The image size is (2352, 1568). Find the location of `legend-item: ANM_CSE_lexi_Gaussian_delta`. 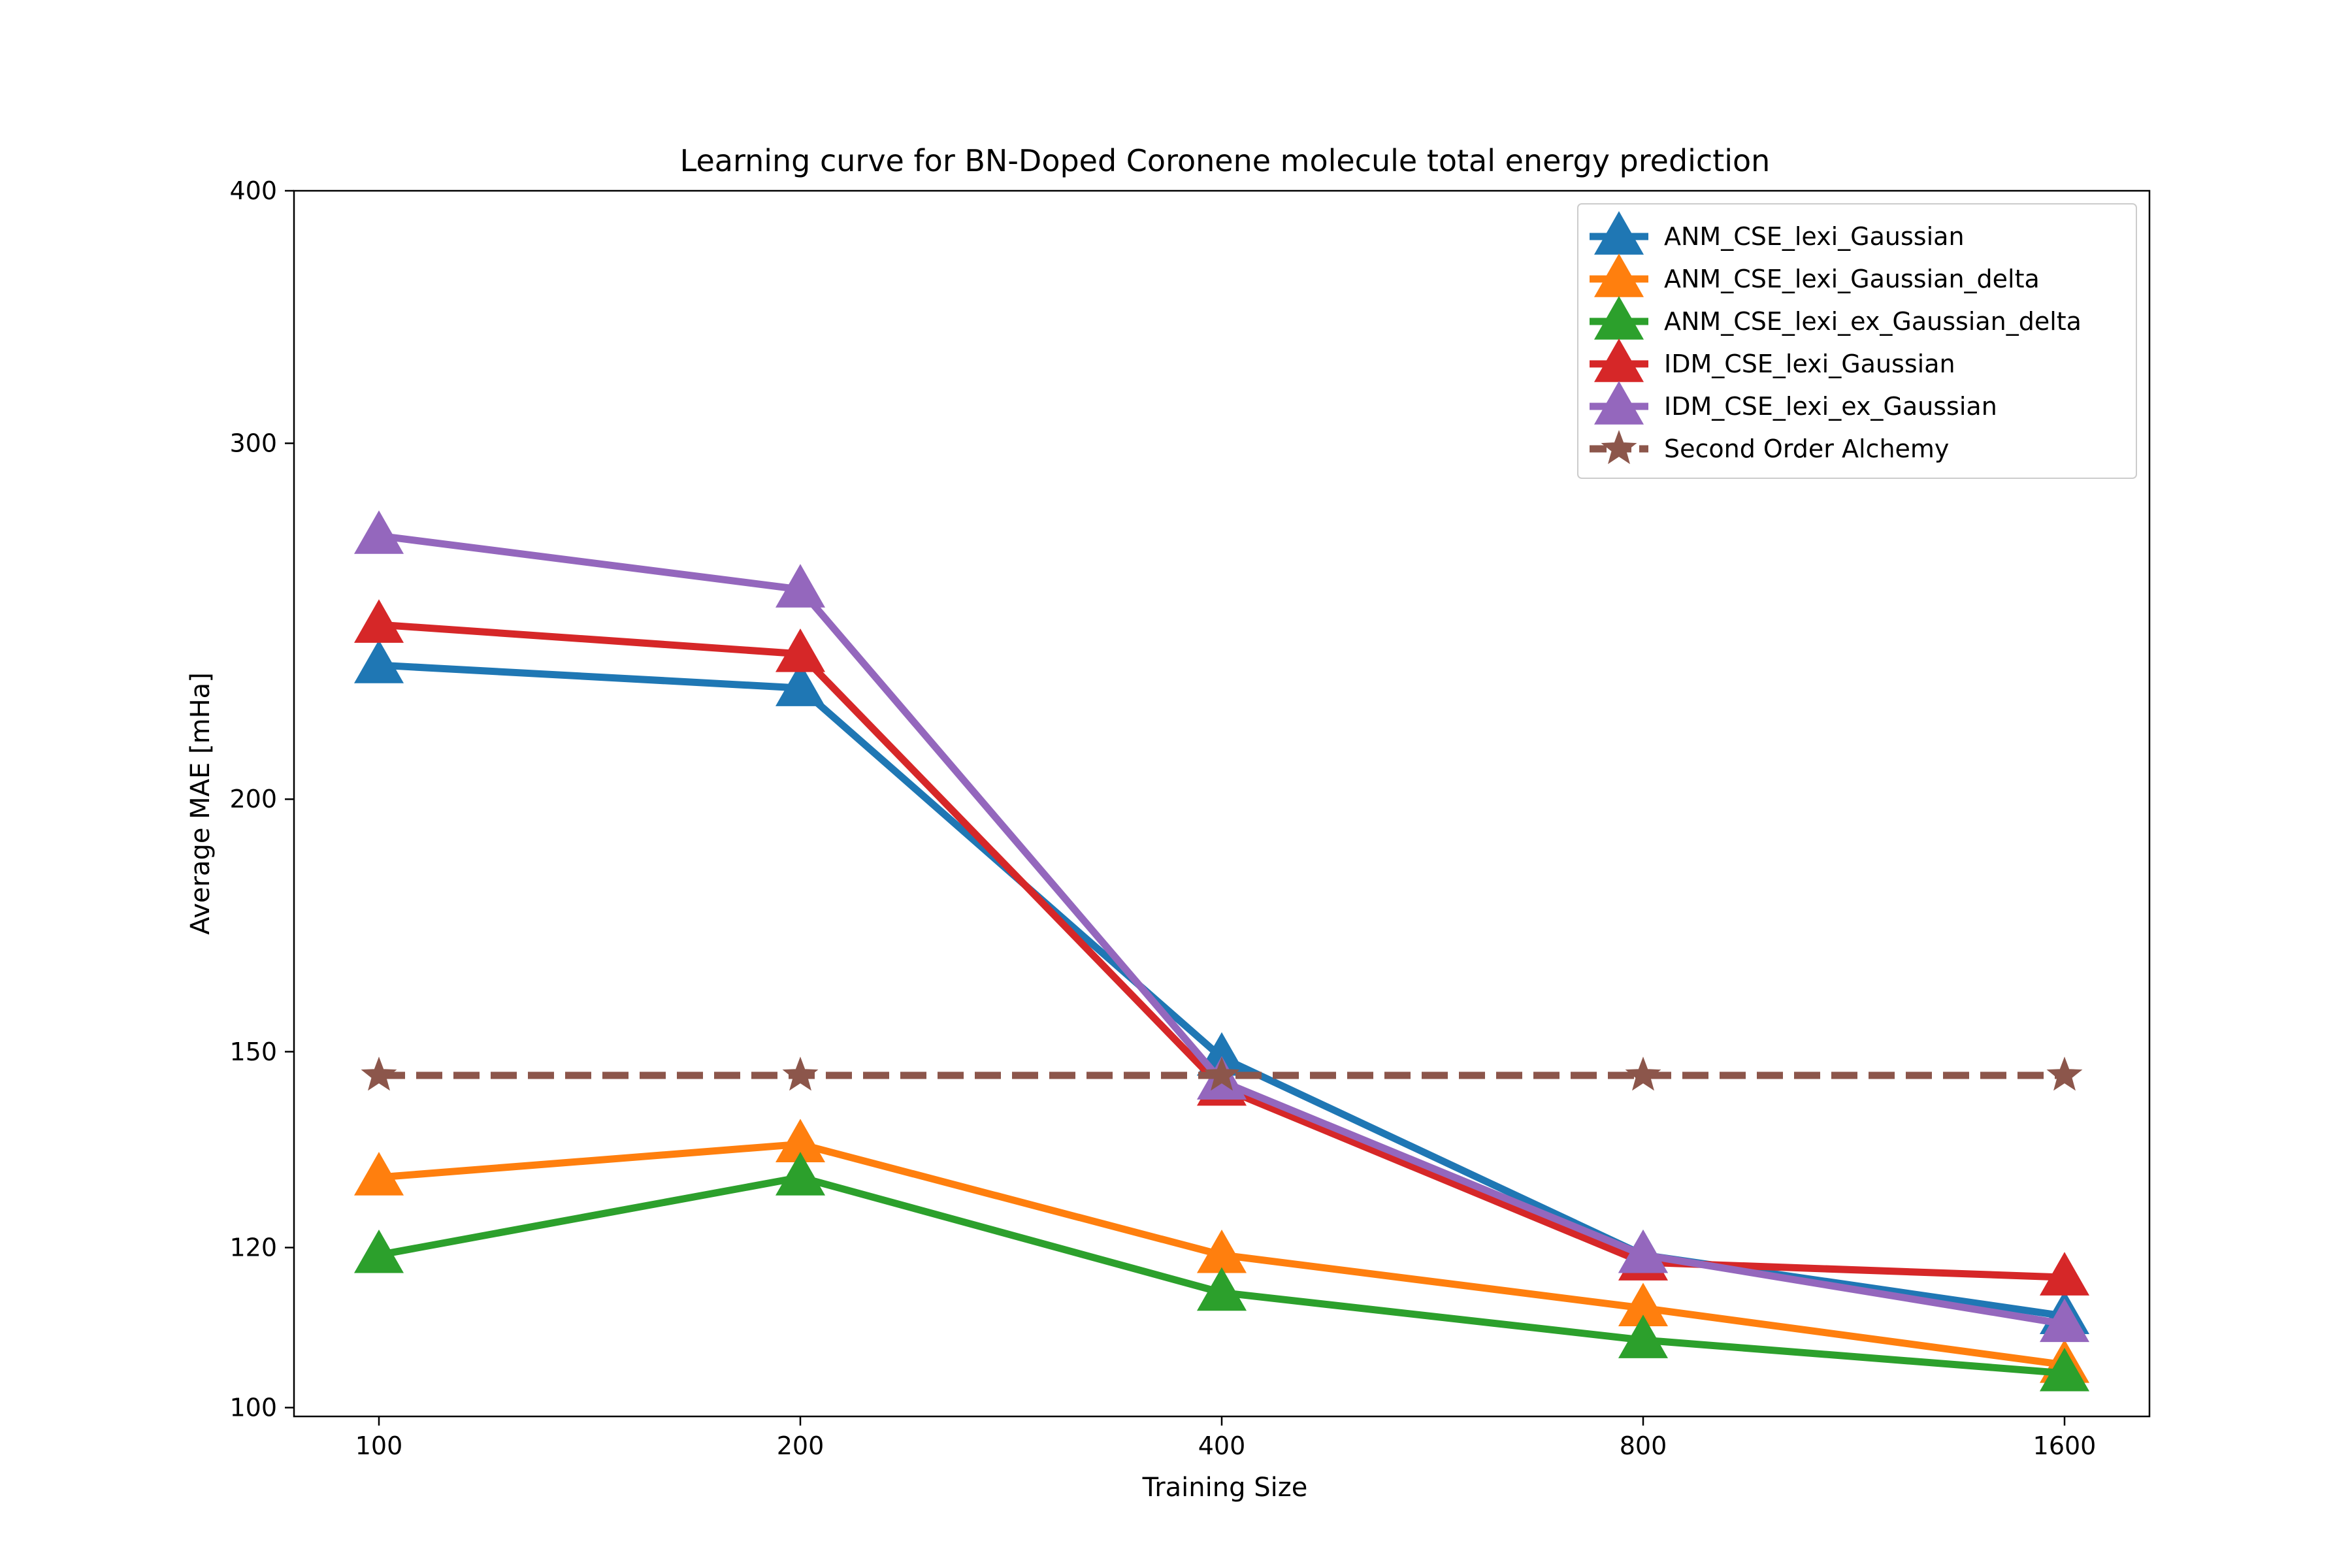

legend-item: ANM_CSE_lexi_Gaussian_delta is located at coordinates (1815, 275).